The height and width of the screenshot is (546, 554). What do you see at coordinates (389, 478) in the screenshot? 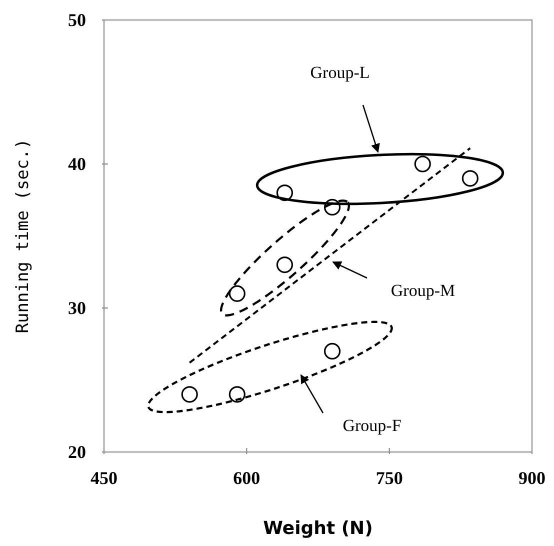
I see `x-tick-label: 750` at bounding box center [389, 478].